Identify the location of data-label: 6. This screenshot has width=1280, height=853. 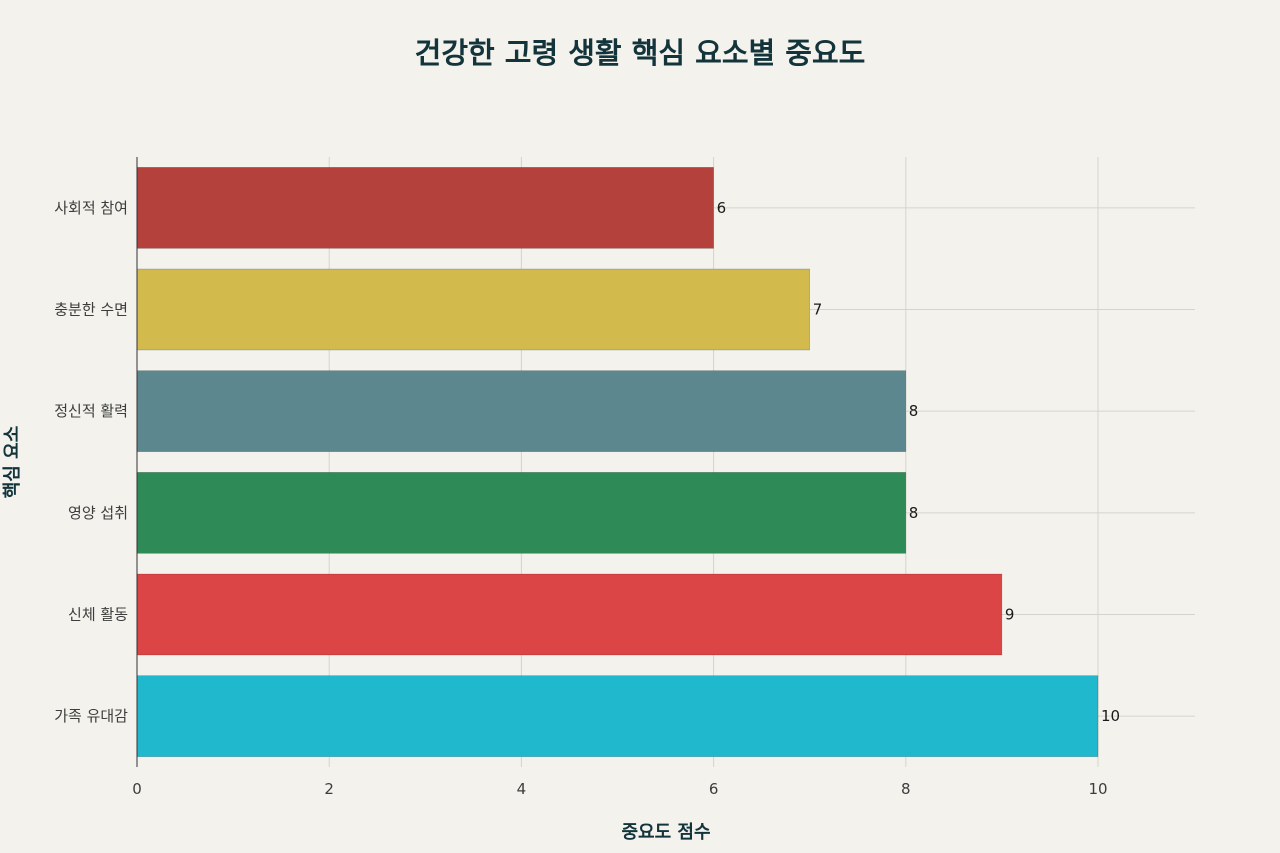
(722, 208).